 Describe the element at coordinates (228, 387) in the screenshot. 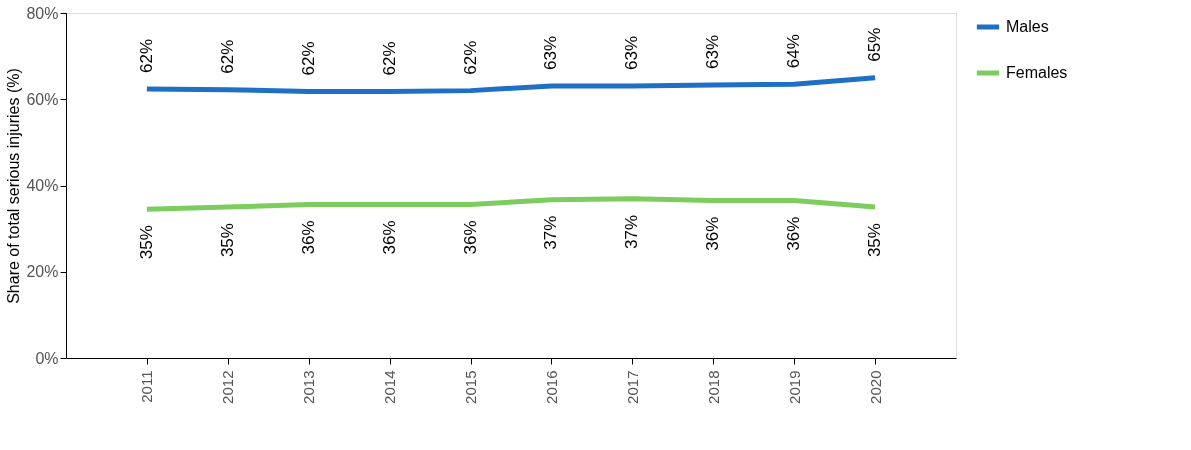

I see `x-tick-label: 2012` at that location.